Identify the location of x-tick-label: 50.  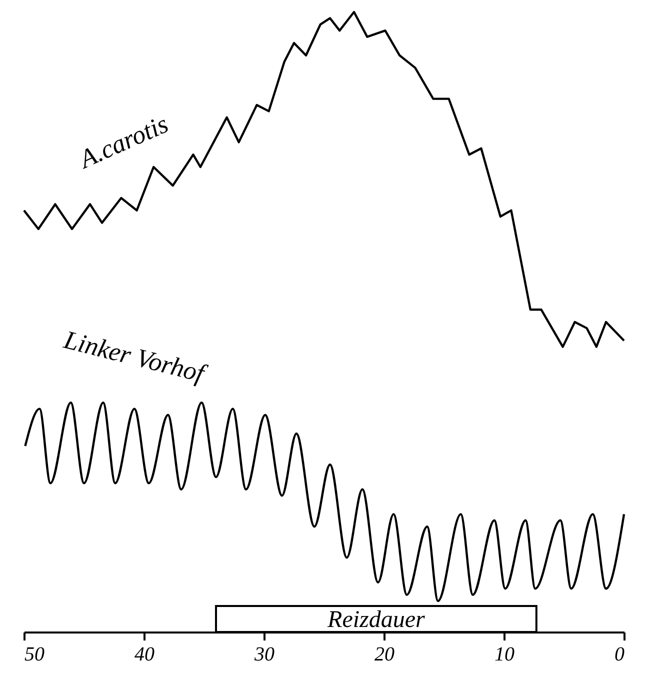
(34, 655).